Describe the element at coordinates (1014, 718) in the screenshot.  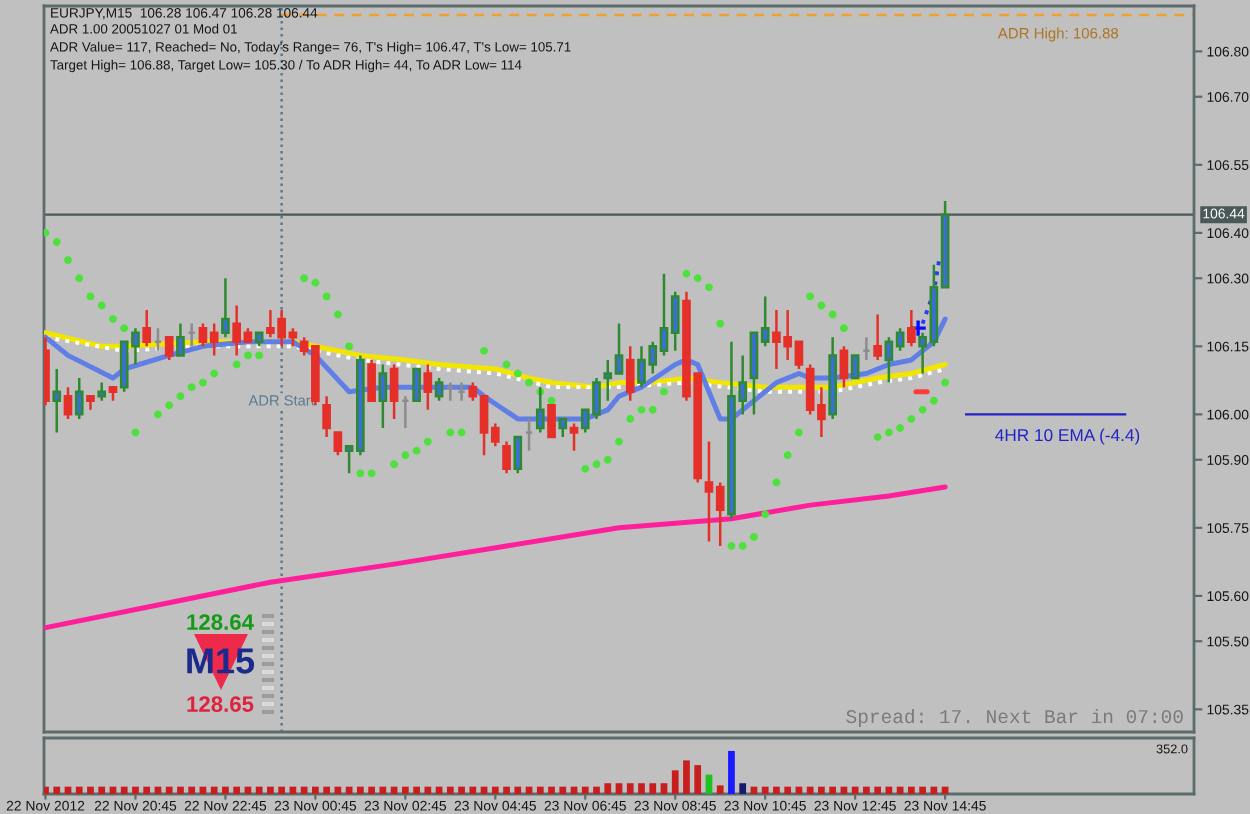
I see `annotation: Spread: 17. Next Bar in 07:00` at that location.